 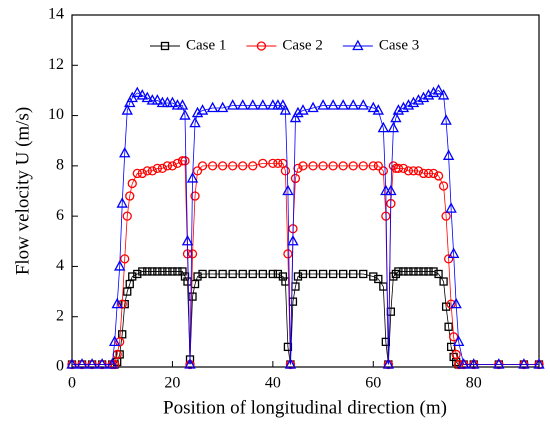 I want to click on legend-label: Case 2, so click(x=302, y=45).